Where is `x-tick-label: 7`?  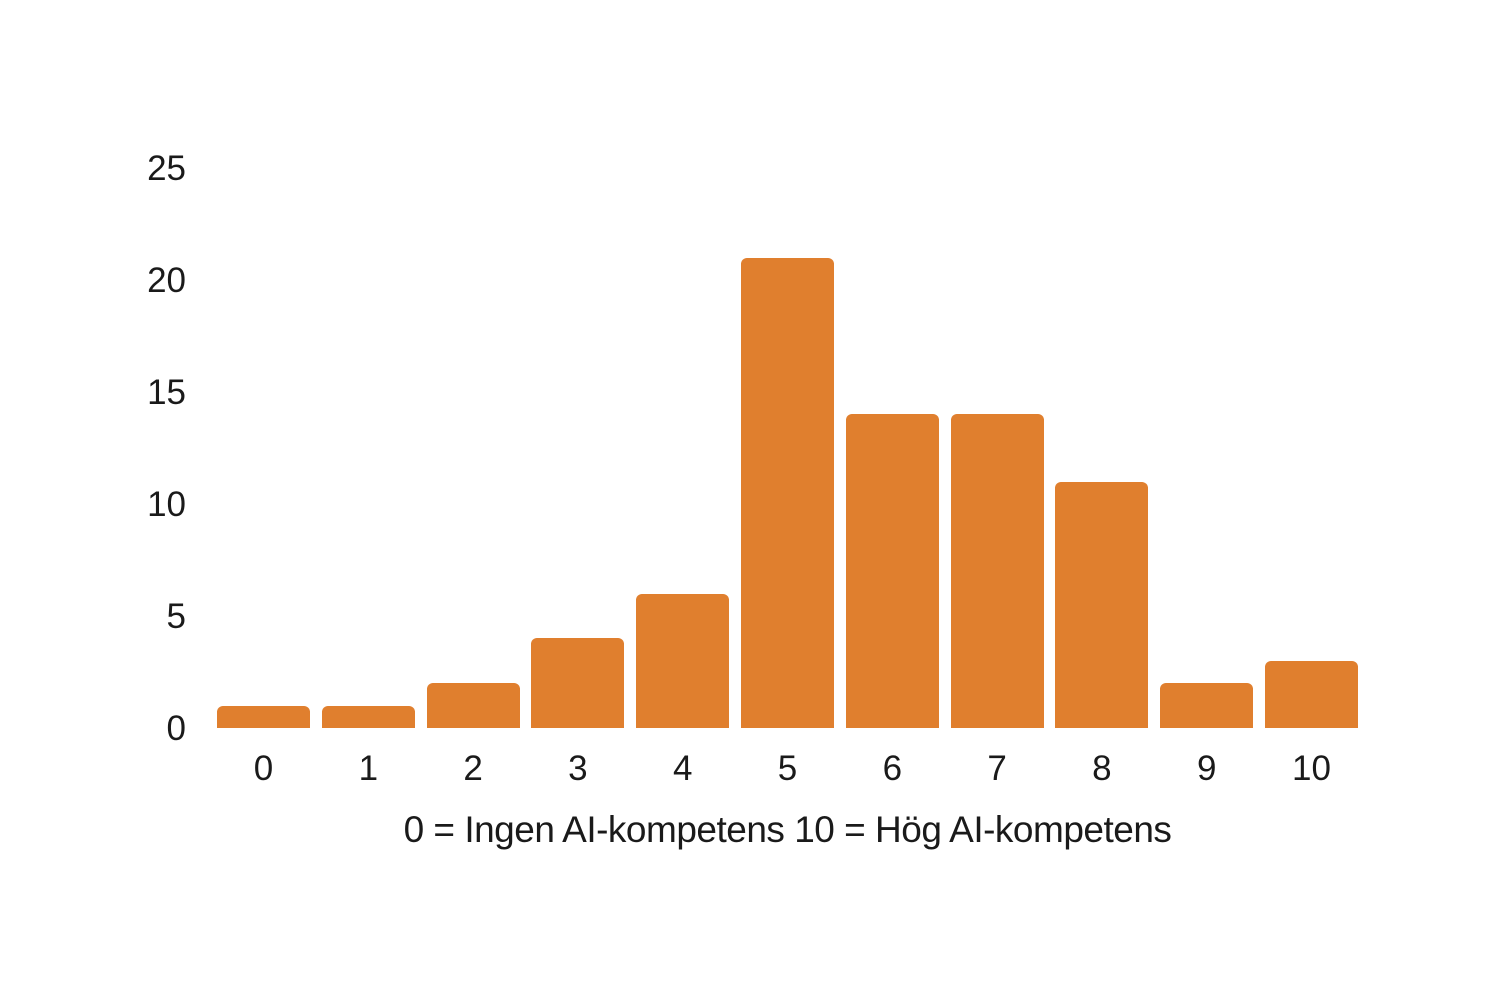 x-tick-label: 7 is located at coordinates (997, 768).